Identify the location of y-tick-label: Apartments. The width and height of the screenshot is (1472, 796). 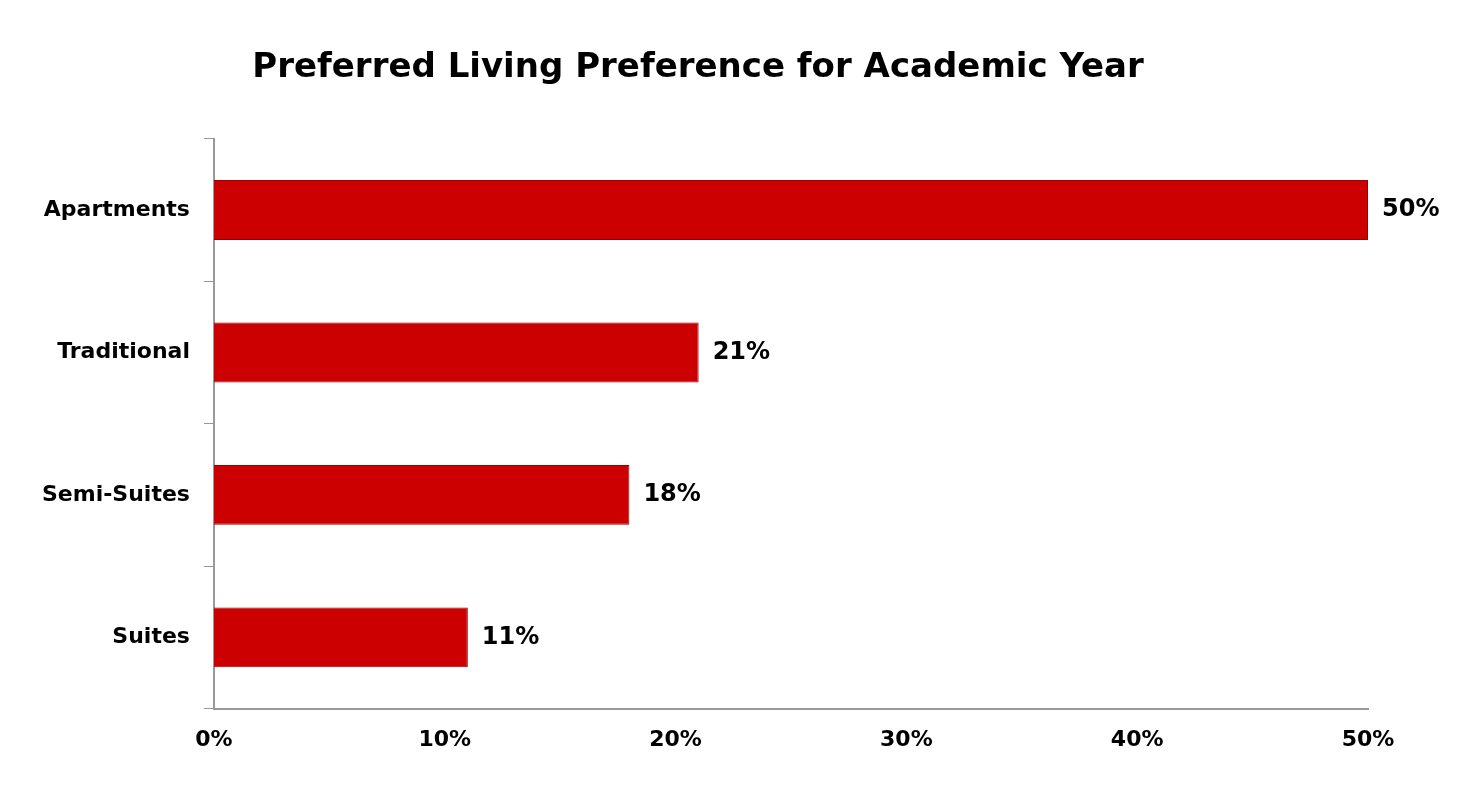
(116, 208).